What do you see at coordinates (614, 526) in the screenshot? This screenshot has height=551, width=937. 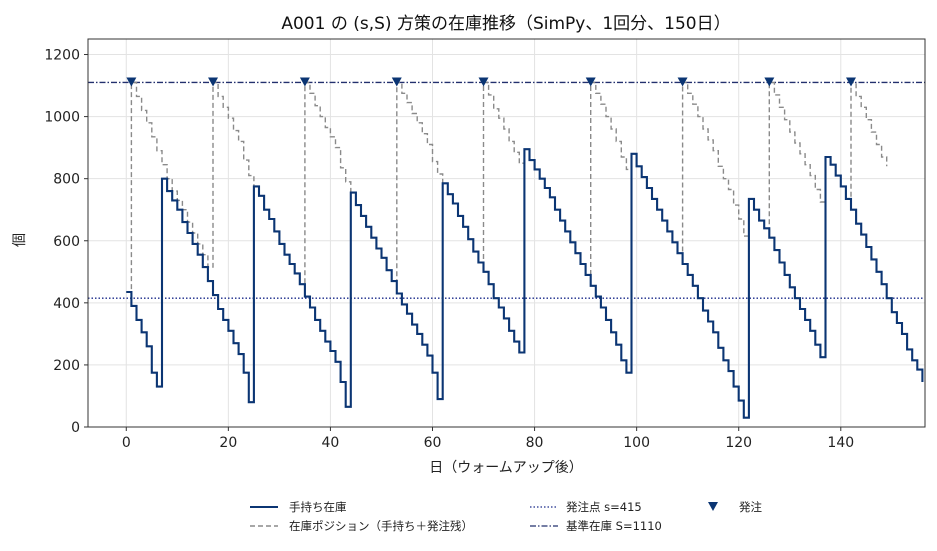 I see `legend-label-base: 基準在庫 S=1110` at bounding box center [614, 526].